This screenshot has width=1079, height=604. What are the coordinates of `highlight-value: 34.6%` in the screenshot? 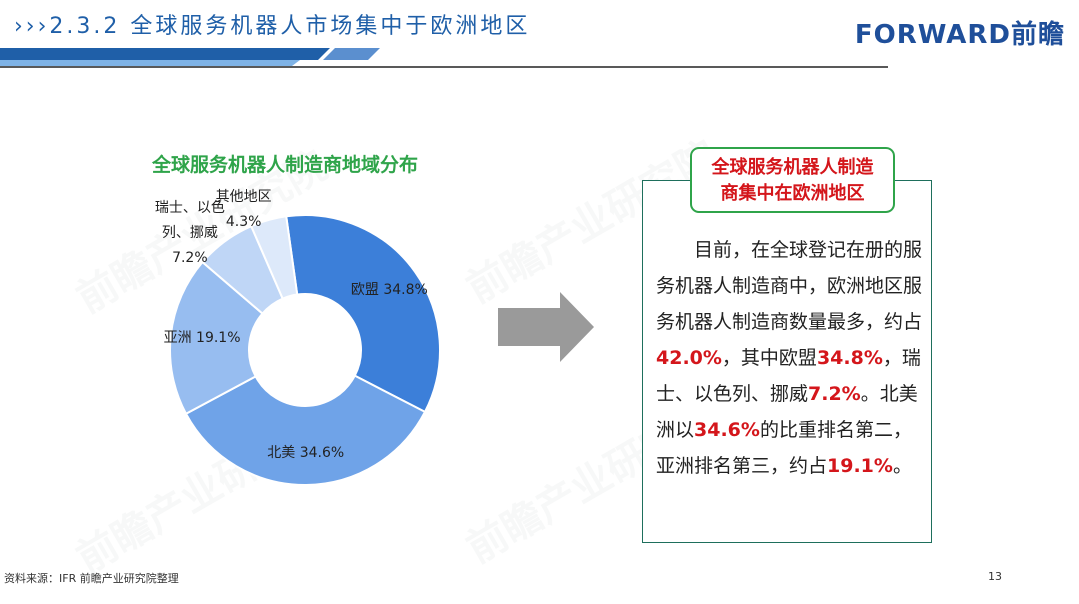 It's located at (727, 430).